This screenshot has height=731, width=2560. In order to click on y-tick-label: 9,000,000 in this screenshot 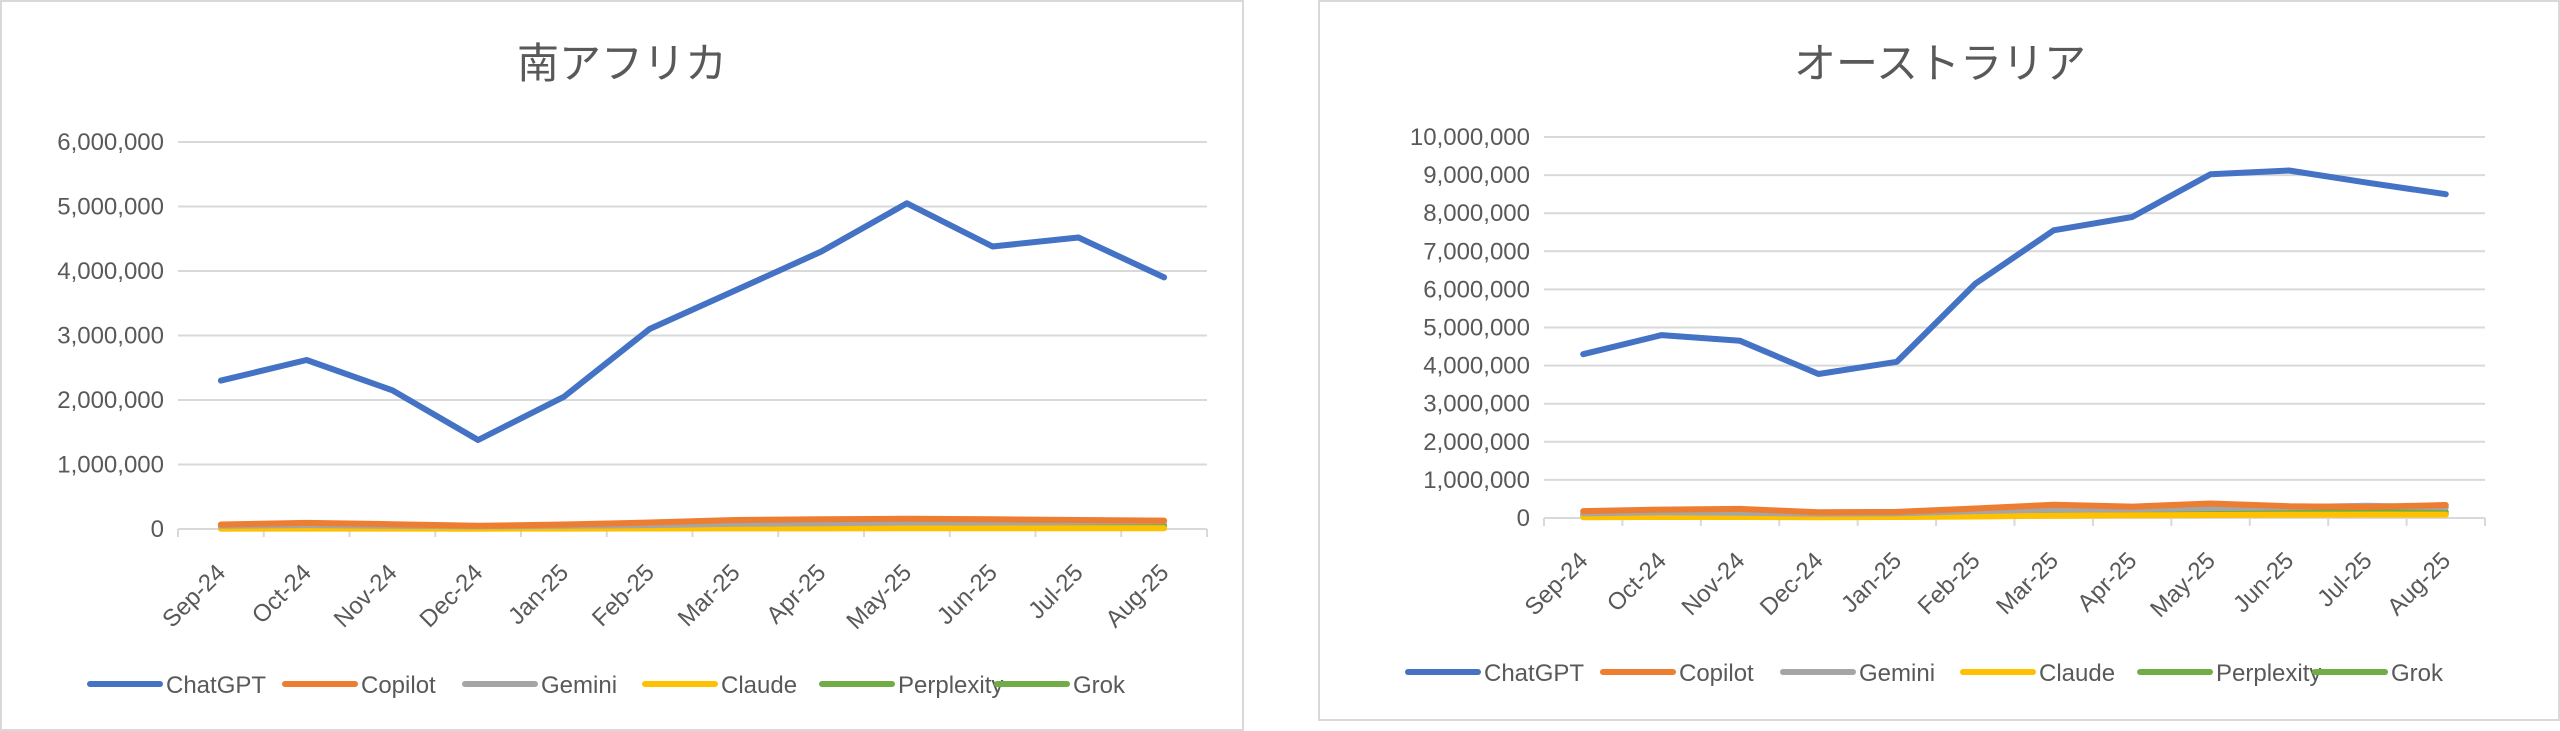, I will do `click(1476, 175)`.